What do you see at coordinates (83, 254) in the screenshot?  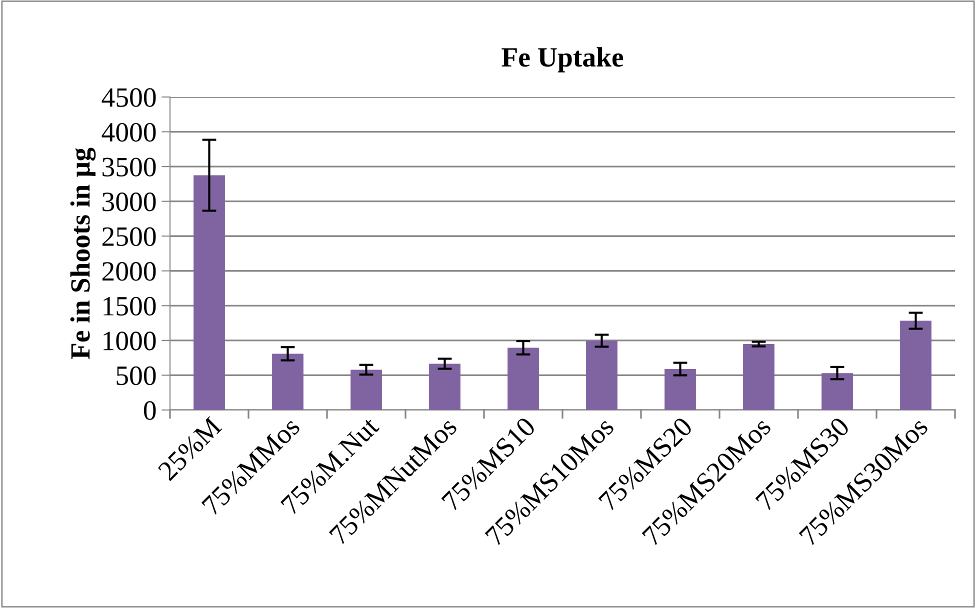 I see `y-axis-title: Fe in Shoots in µg` at bounding box center [83, 254].